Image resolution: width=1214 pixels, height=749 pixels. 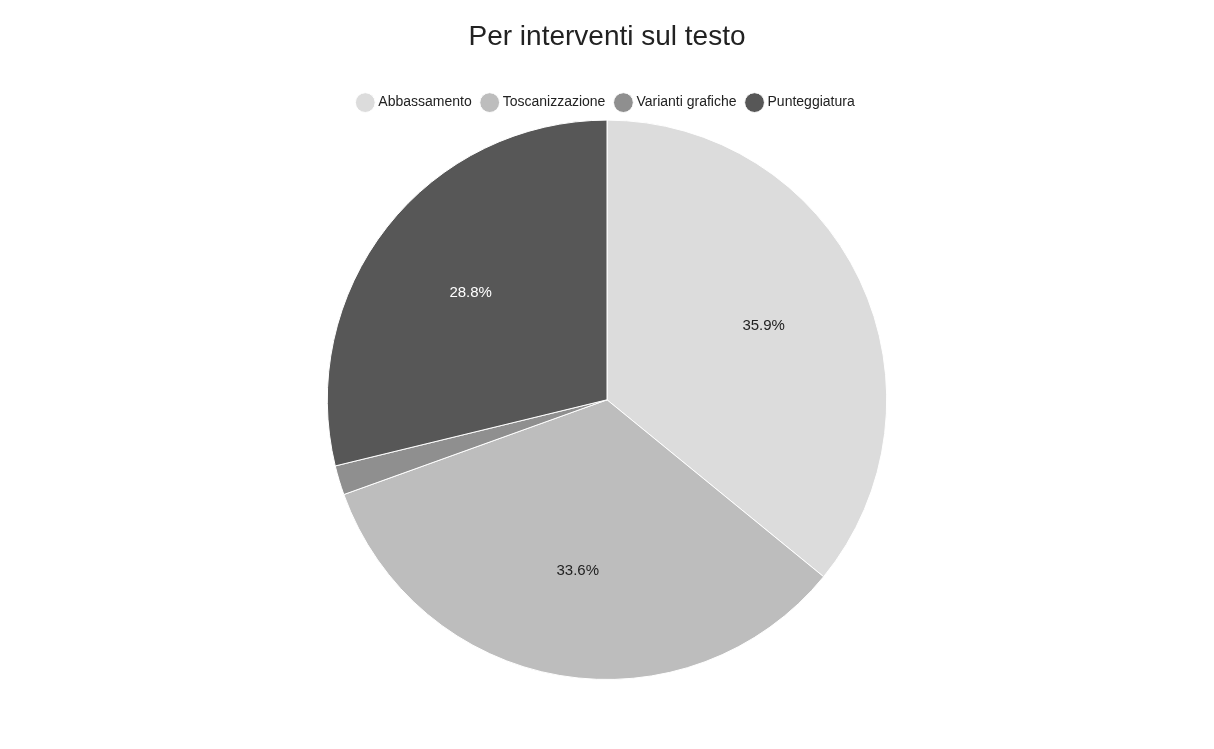 I want to click on legend-label: Varianti grafiche, so click(x=686, y=101).